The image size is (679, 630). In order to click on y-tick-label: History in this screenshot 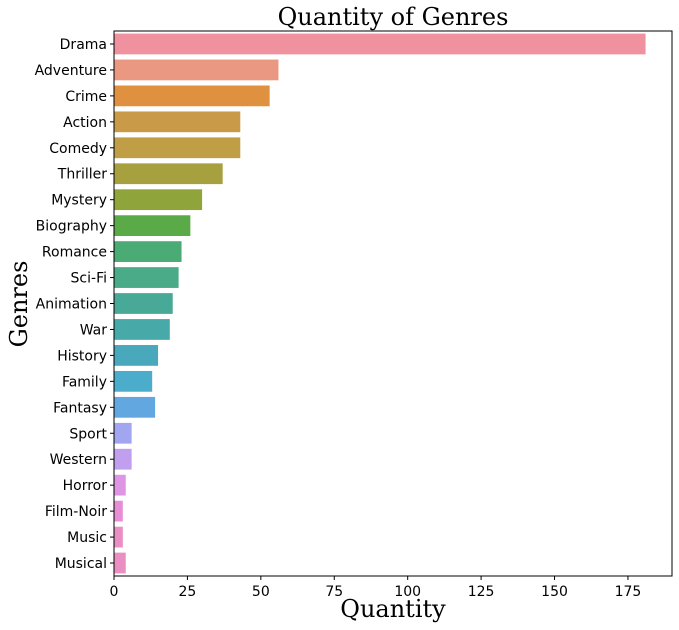, I will do `click(82, 356)`.